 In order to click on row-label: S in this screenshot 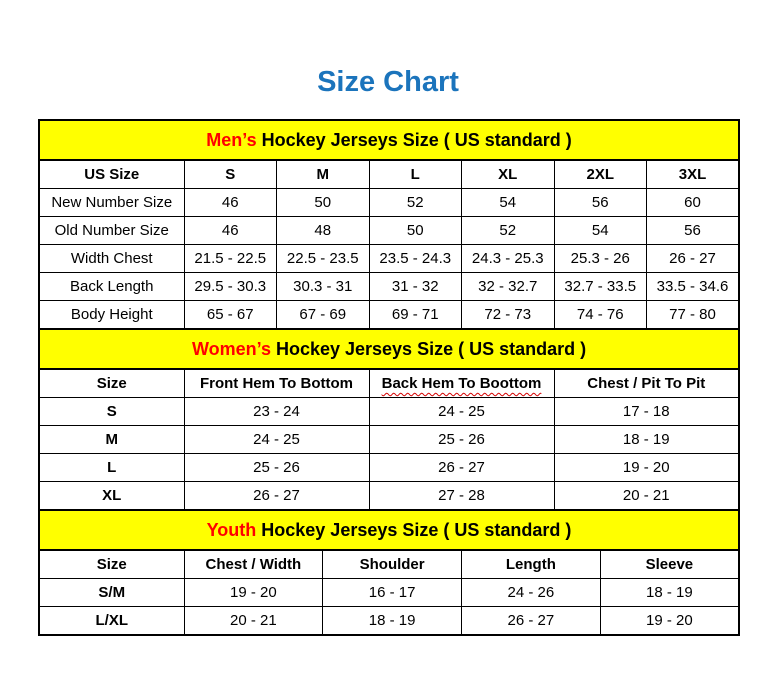, I will do `click(111, 411)`.